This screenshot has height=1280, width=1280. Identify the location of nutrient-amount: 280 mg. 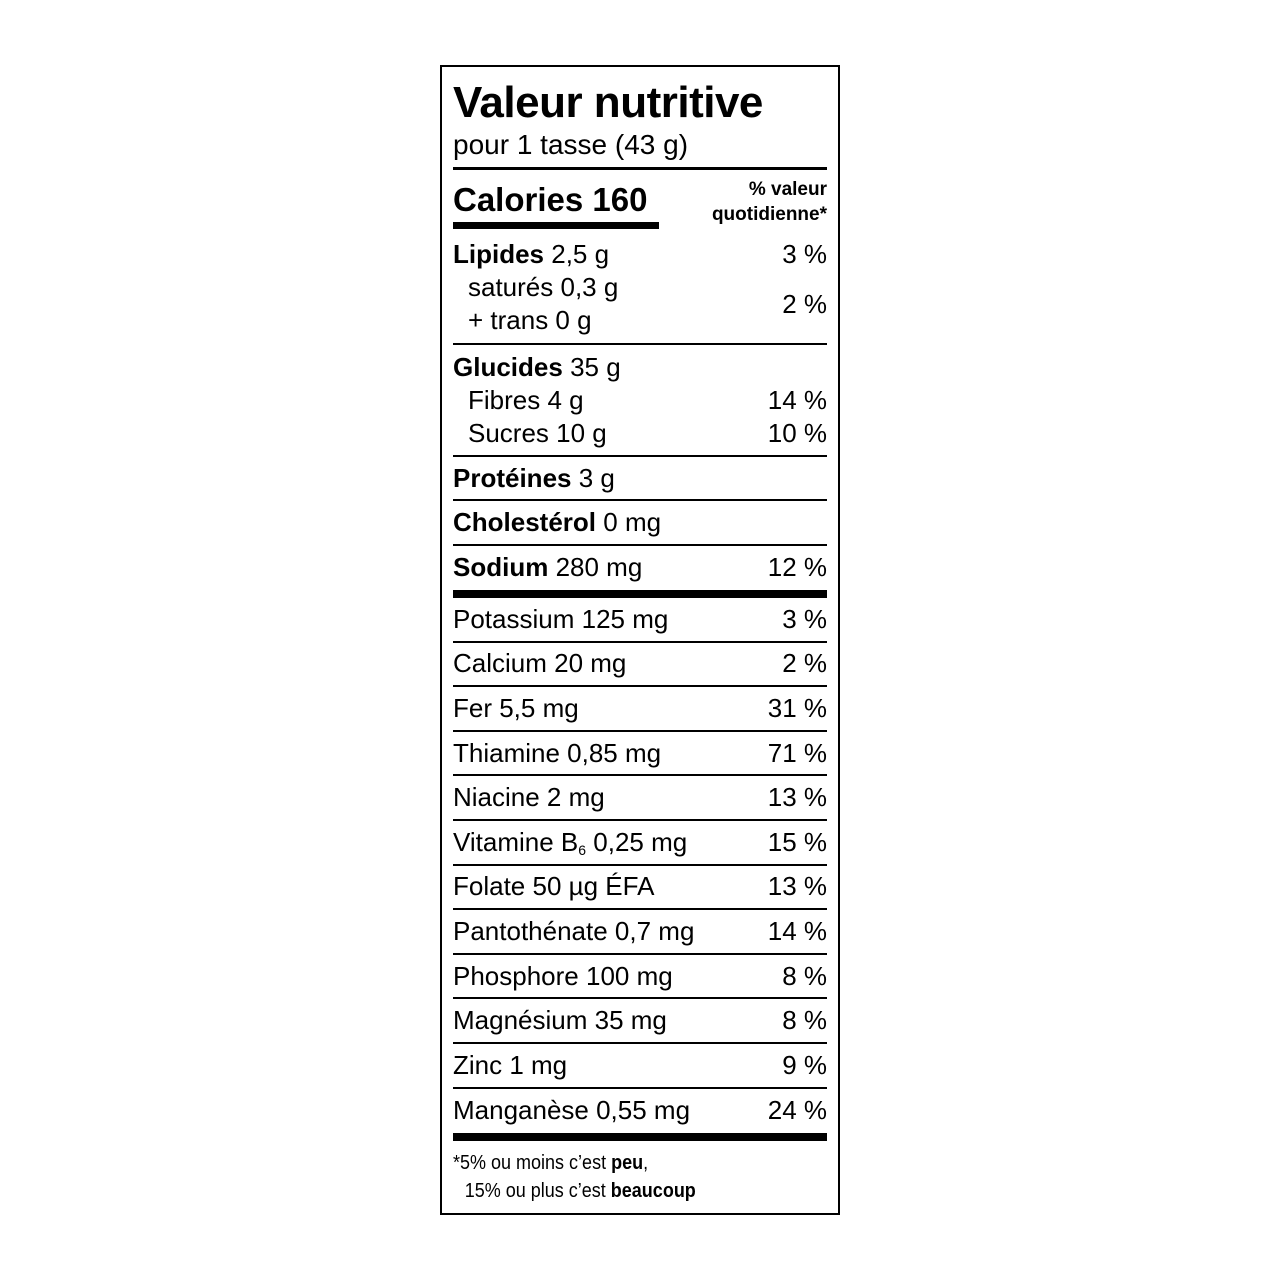
(599, 567).